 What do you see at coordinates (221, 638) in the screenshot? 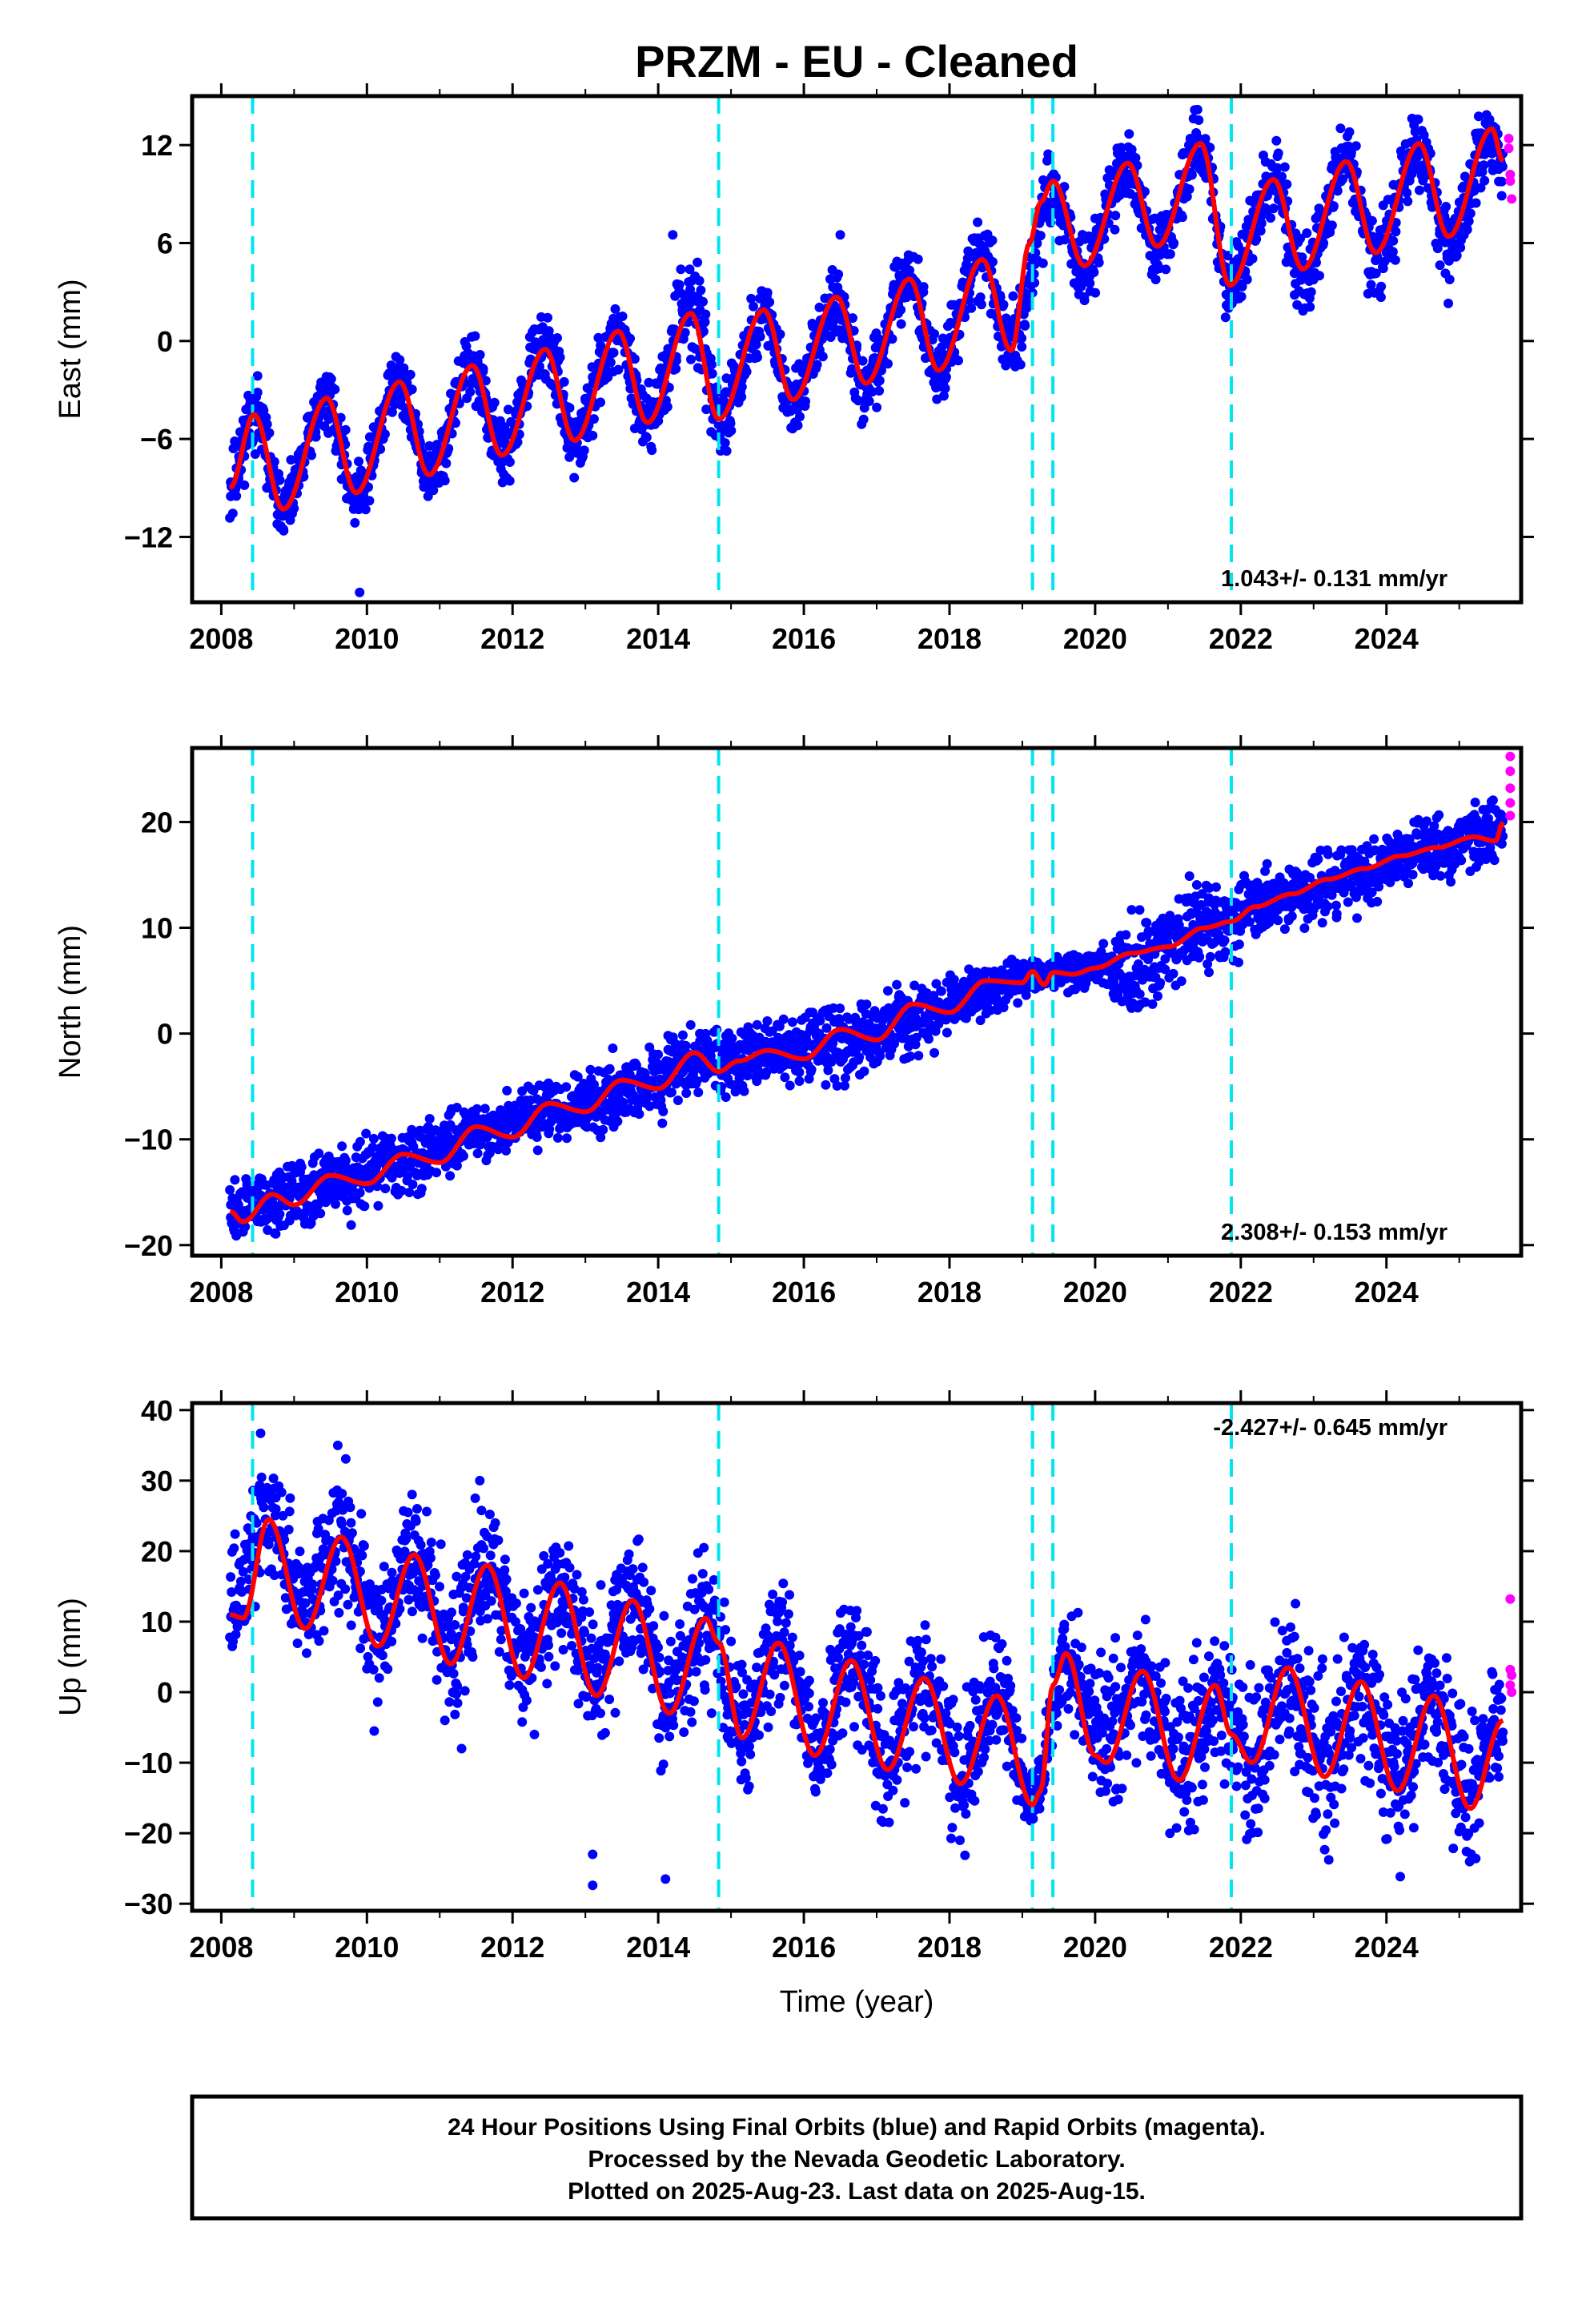
I see `x-tick-label: 2008` at bounding box center [221, 638].